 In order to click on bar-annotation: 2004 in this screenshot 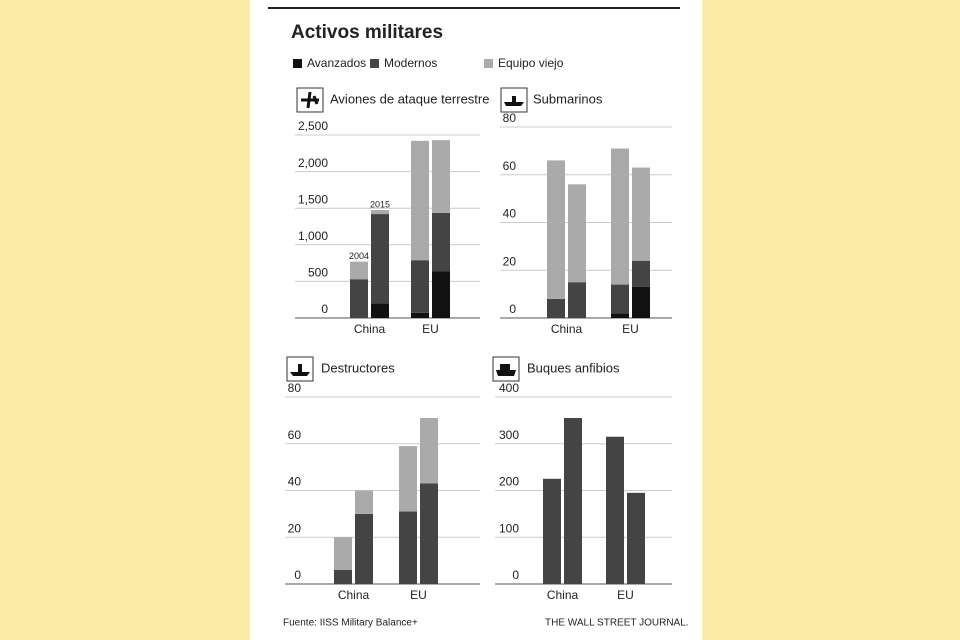, I will do `click(359, 256)`.